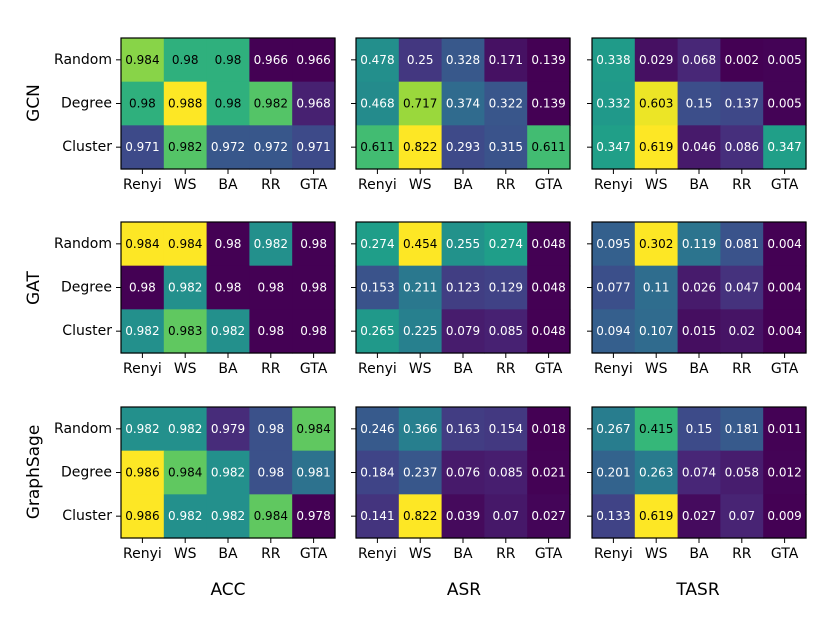 The height and width of the screenshot is (623, 830). Describe the element at coordinates (420, 104) in the screenshot. I see `cell-value-label: 0.717` at that location.